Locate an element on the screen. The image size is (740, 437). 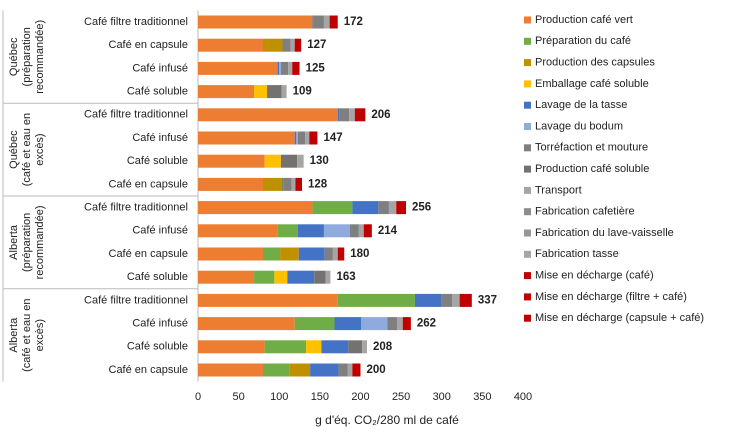
legend-label: Production café vert is located at coordinates (584, 20).